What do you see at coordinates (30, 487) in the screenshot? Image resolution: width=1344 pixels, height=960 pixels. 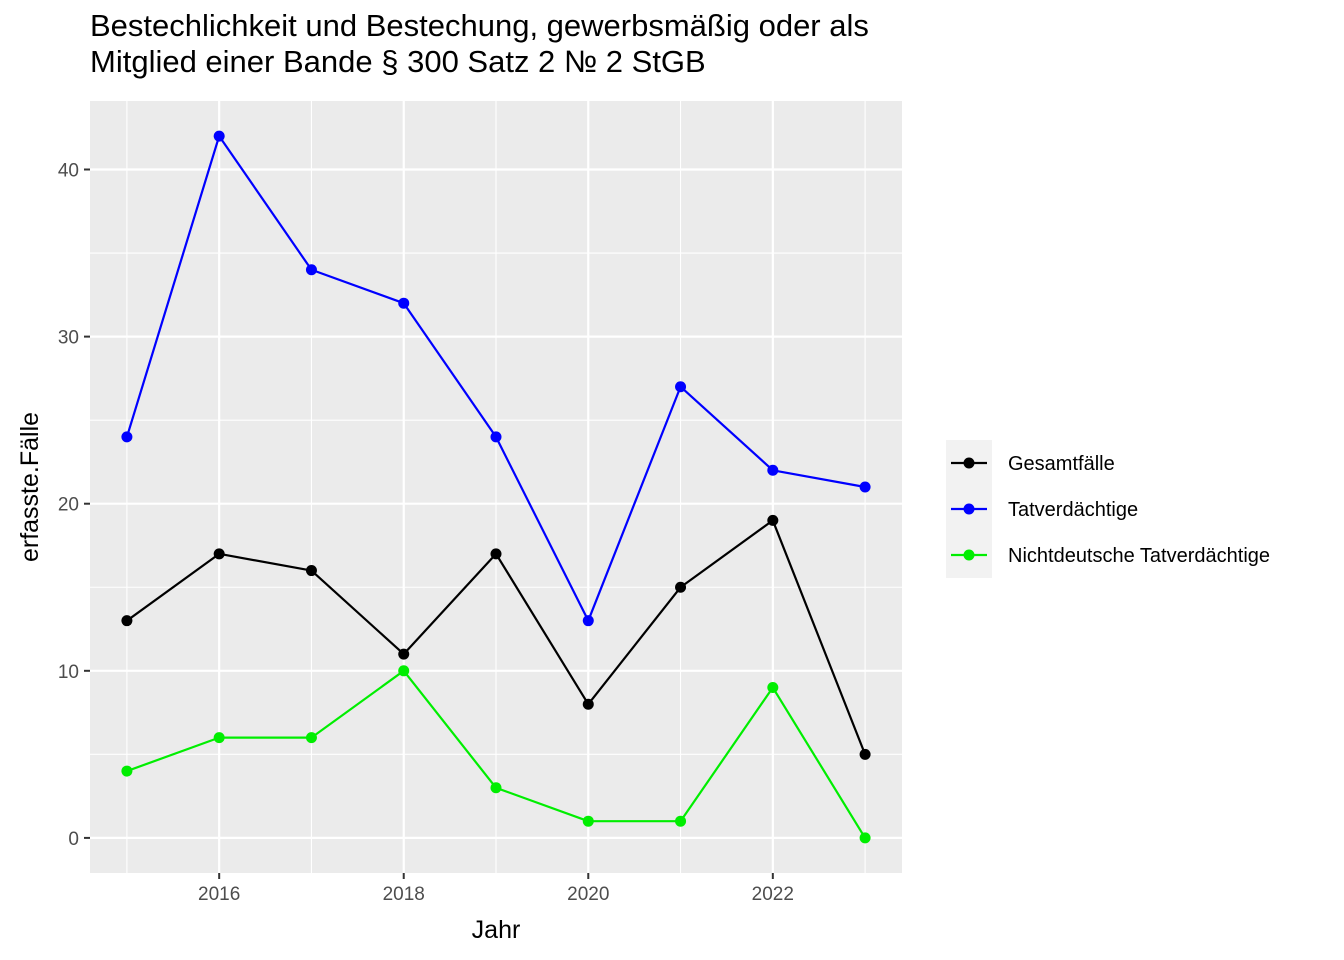 I see `y-axis-title: erfasste.Fälle` at bounding box center [30, 487].